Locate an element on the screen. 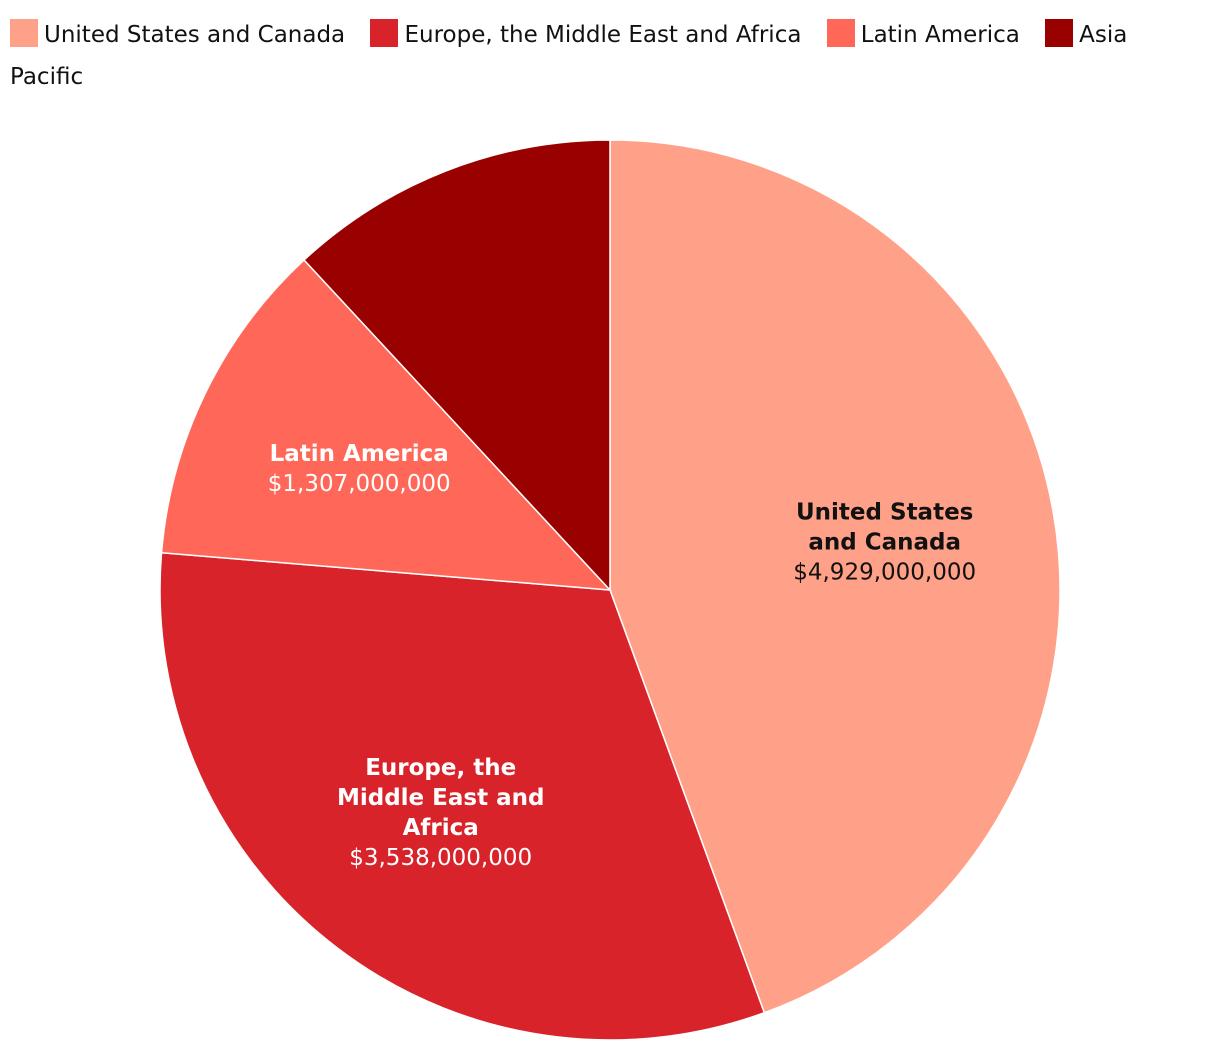 This screenshot has height=1050, width=1220. legend-item: Latin America is located at coordinates (923, 33).